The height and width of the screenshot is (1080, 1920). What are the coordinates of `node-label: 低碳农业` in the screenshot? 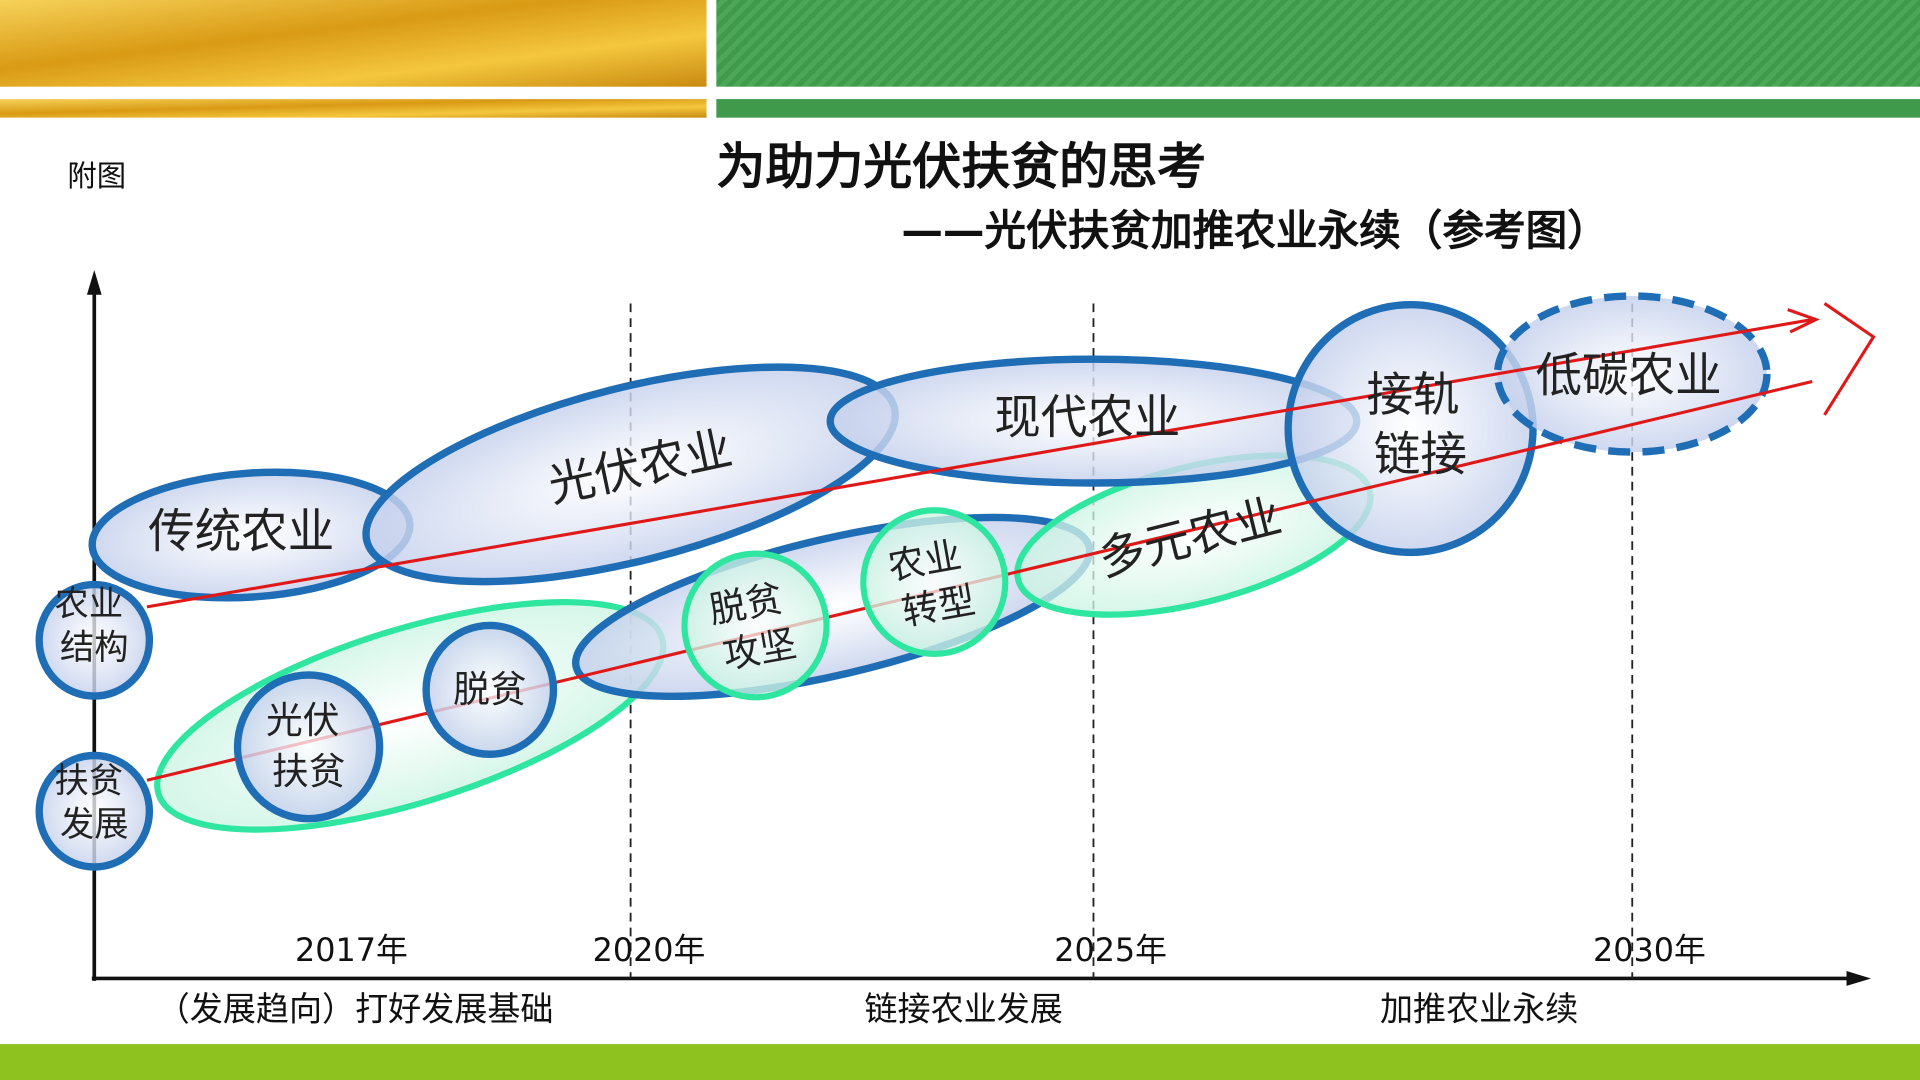 It's located at (1629, 376).